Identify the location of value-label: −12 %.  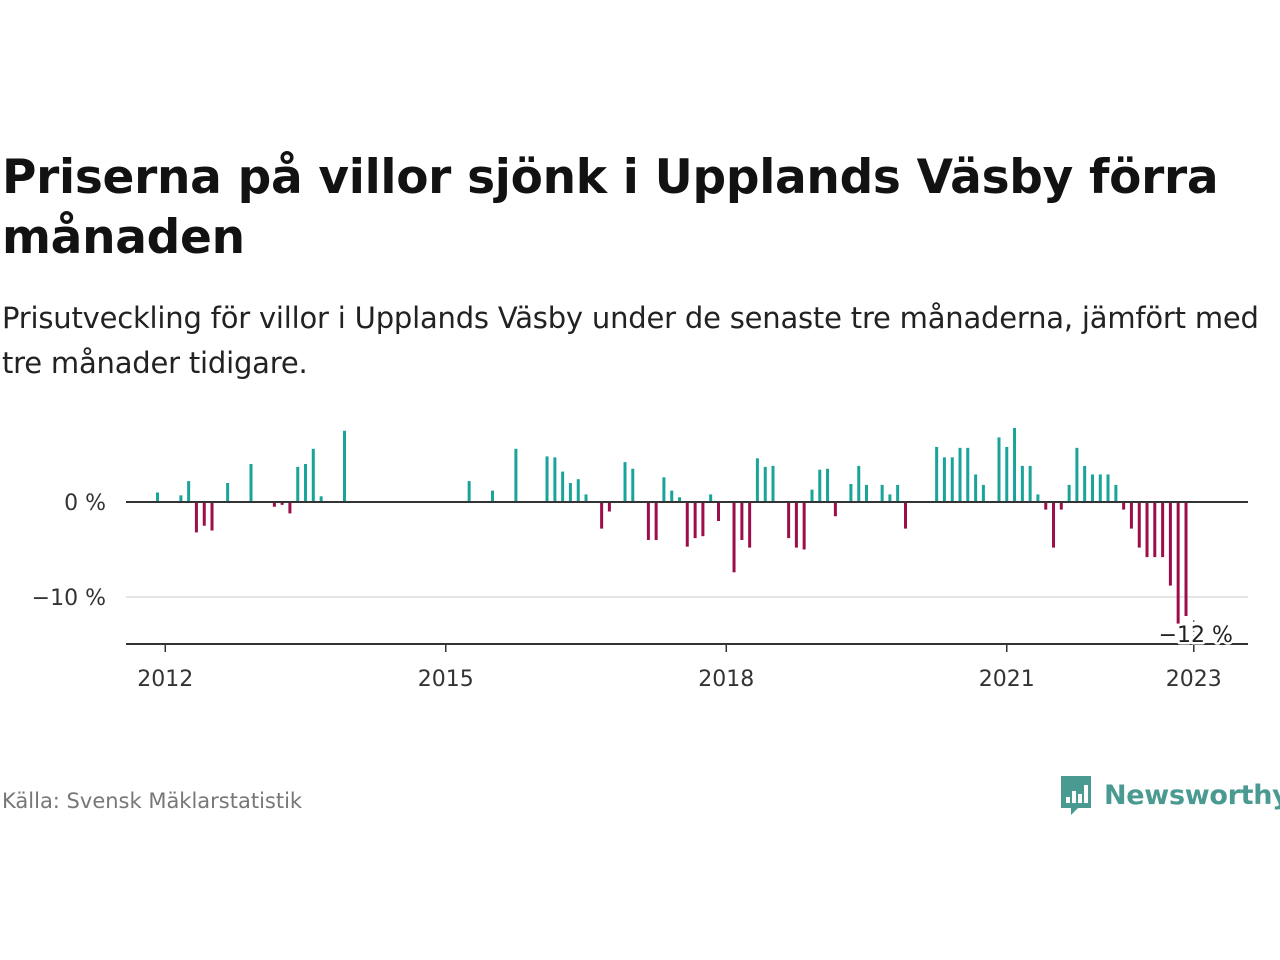
(1196, 635).